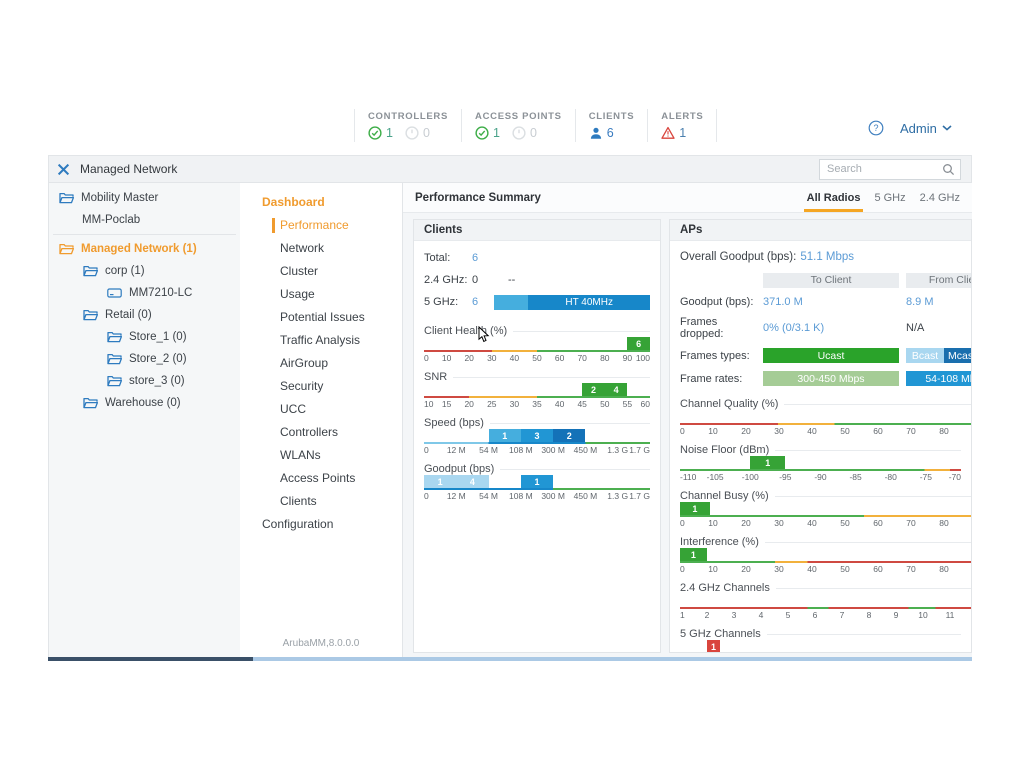  Describe the element at coordinates (144, 293) in the screenshot. I see `tree-item-mm7210-lc: MM7210-LC` at that location.